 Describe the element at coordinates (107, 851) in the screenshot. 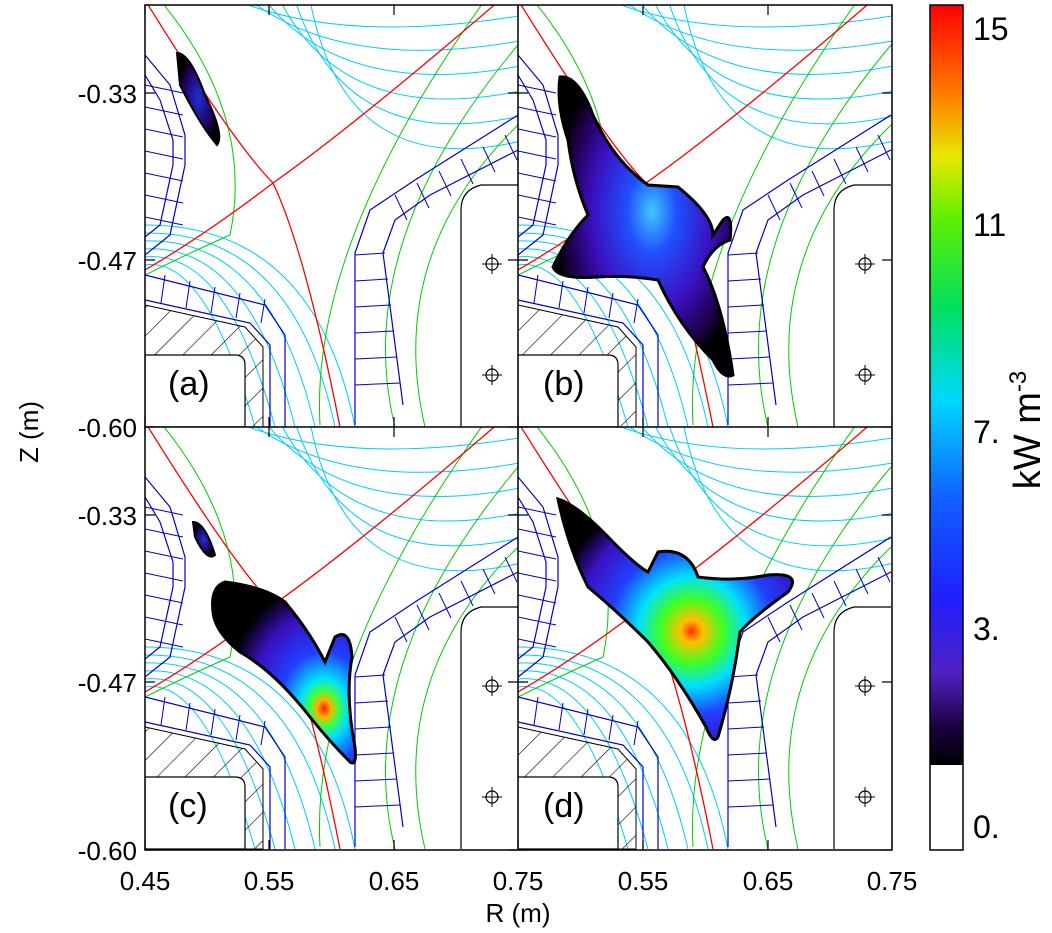

I see `y-tick-label: -0.60` at that location.